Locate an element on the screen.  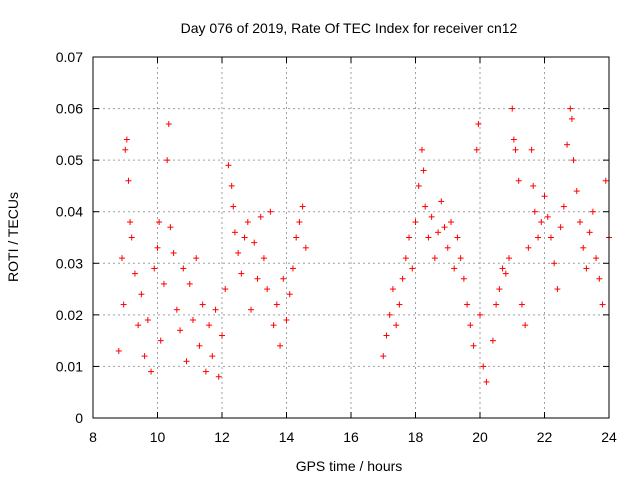
y-tick-label: 0.05 is located at coordinates (69, 160).